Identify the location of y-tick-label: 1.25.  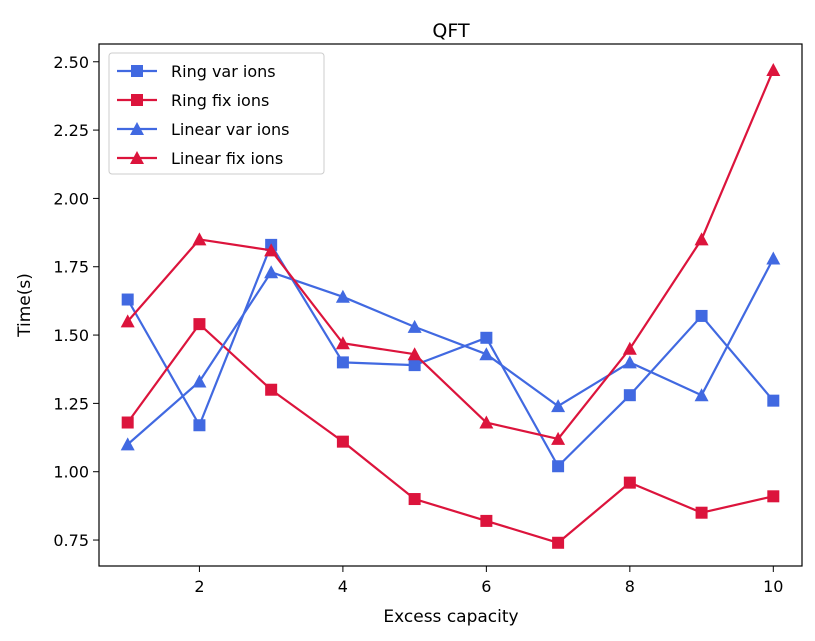
(71, 403).